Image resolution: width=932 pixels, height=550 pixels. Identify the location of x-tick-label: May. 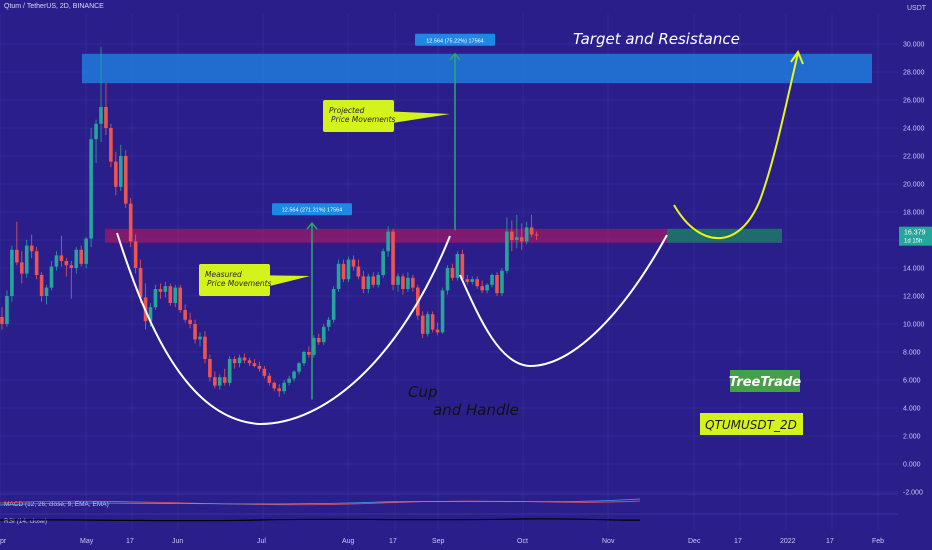
(87, 541).